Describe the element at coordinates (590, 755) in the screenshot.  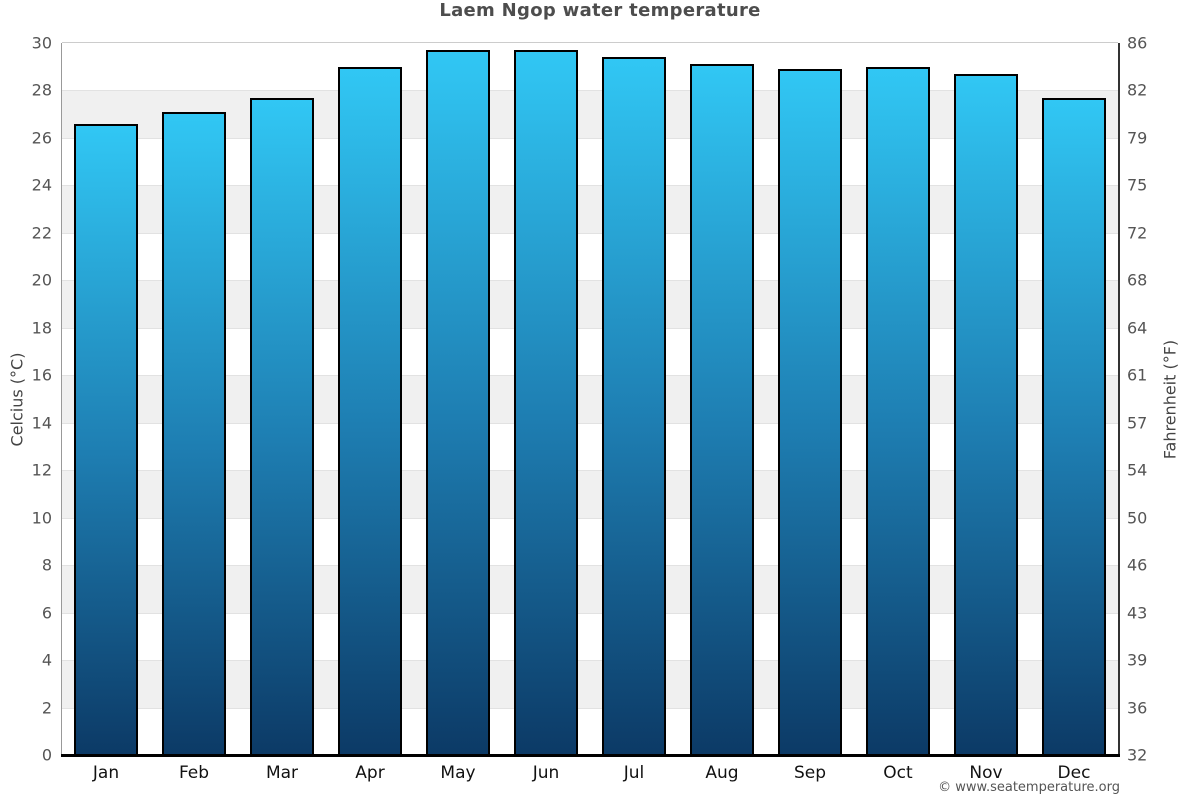
I see `x-axis-line` at that location.